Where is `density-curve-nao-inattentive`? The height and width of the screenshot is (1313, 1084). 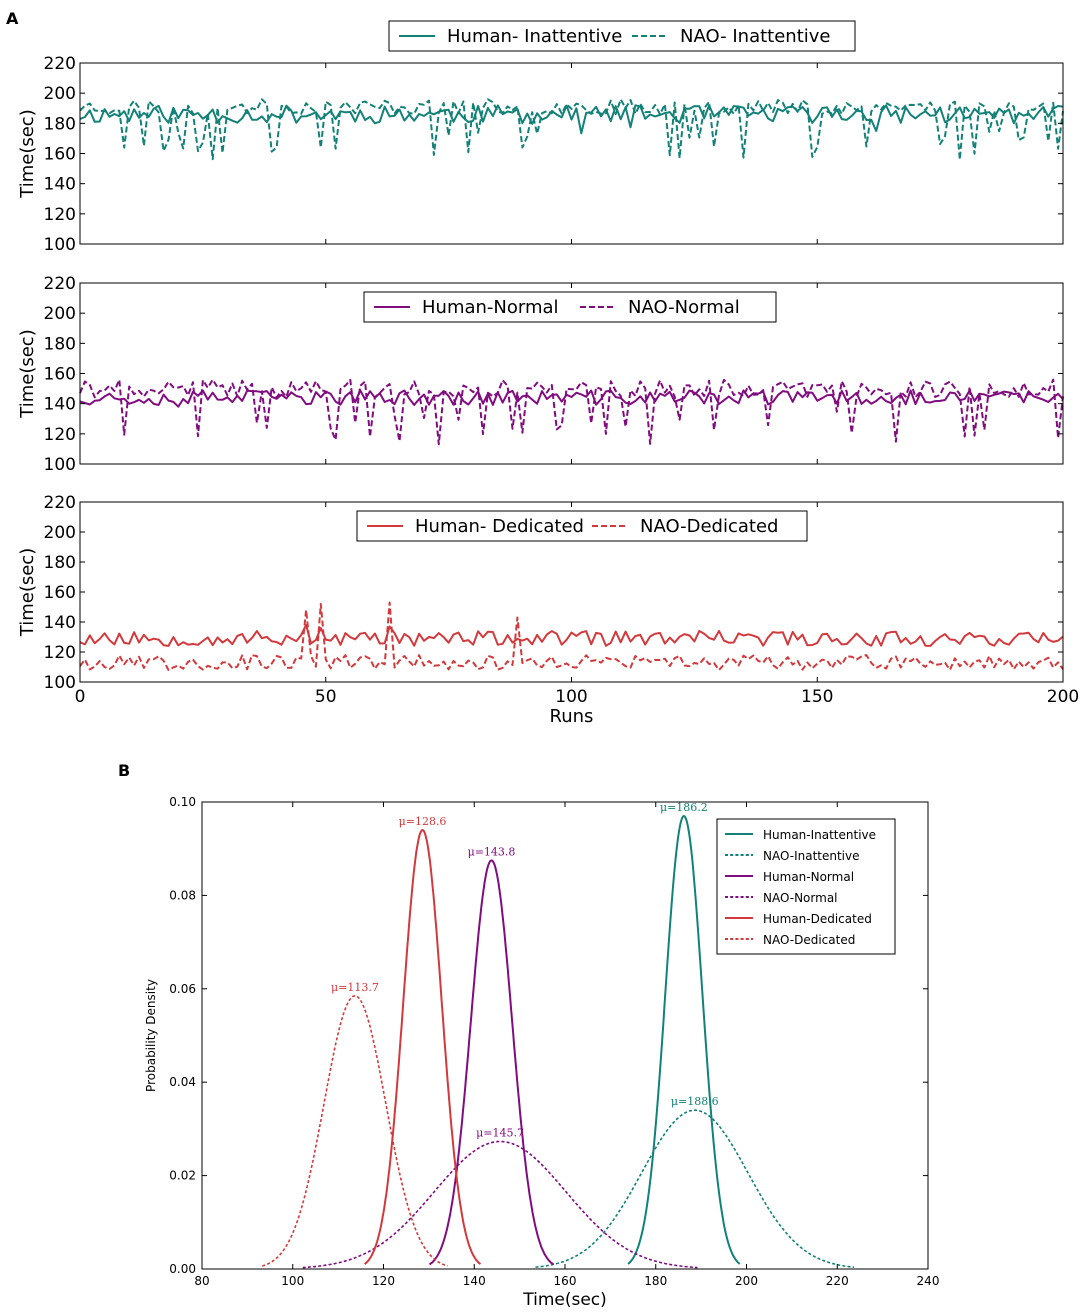
density-curve-nao-inattentive is located at coordinates (695, 1188).